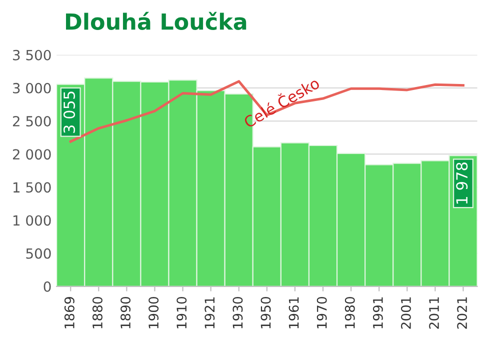 This screenshot has height=343, width=492. I want to click on x-tick-label: 2021, so click(462, 313).